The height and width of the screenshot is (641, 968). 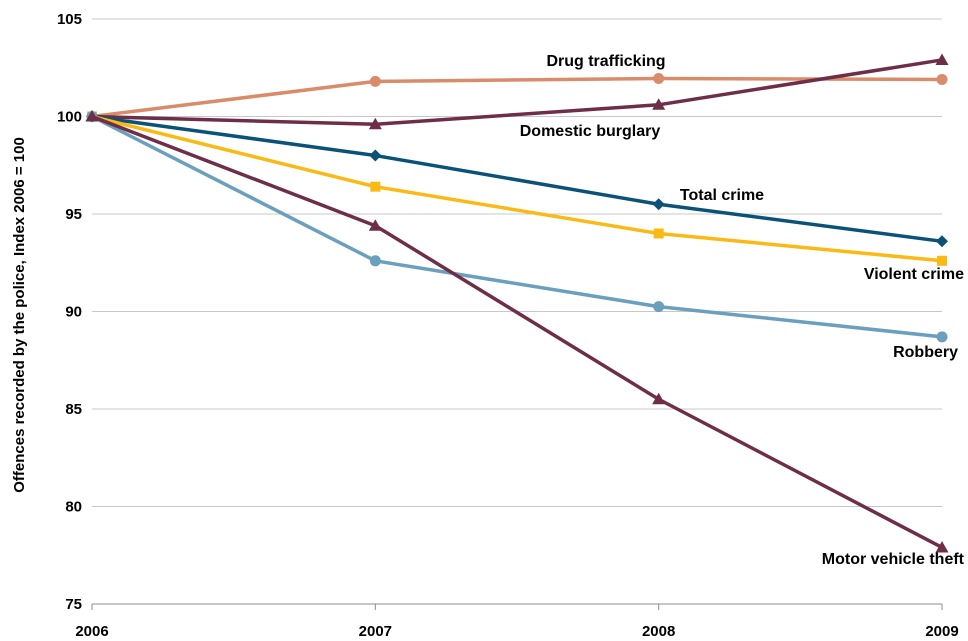 What do you see at coordinates (658, 631) in the screenshot?
I see `x-tick-label-2008: 2008` at bounding box center [658, 631].